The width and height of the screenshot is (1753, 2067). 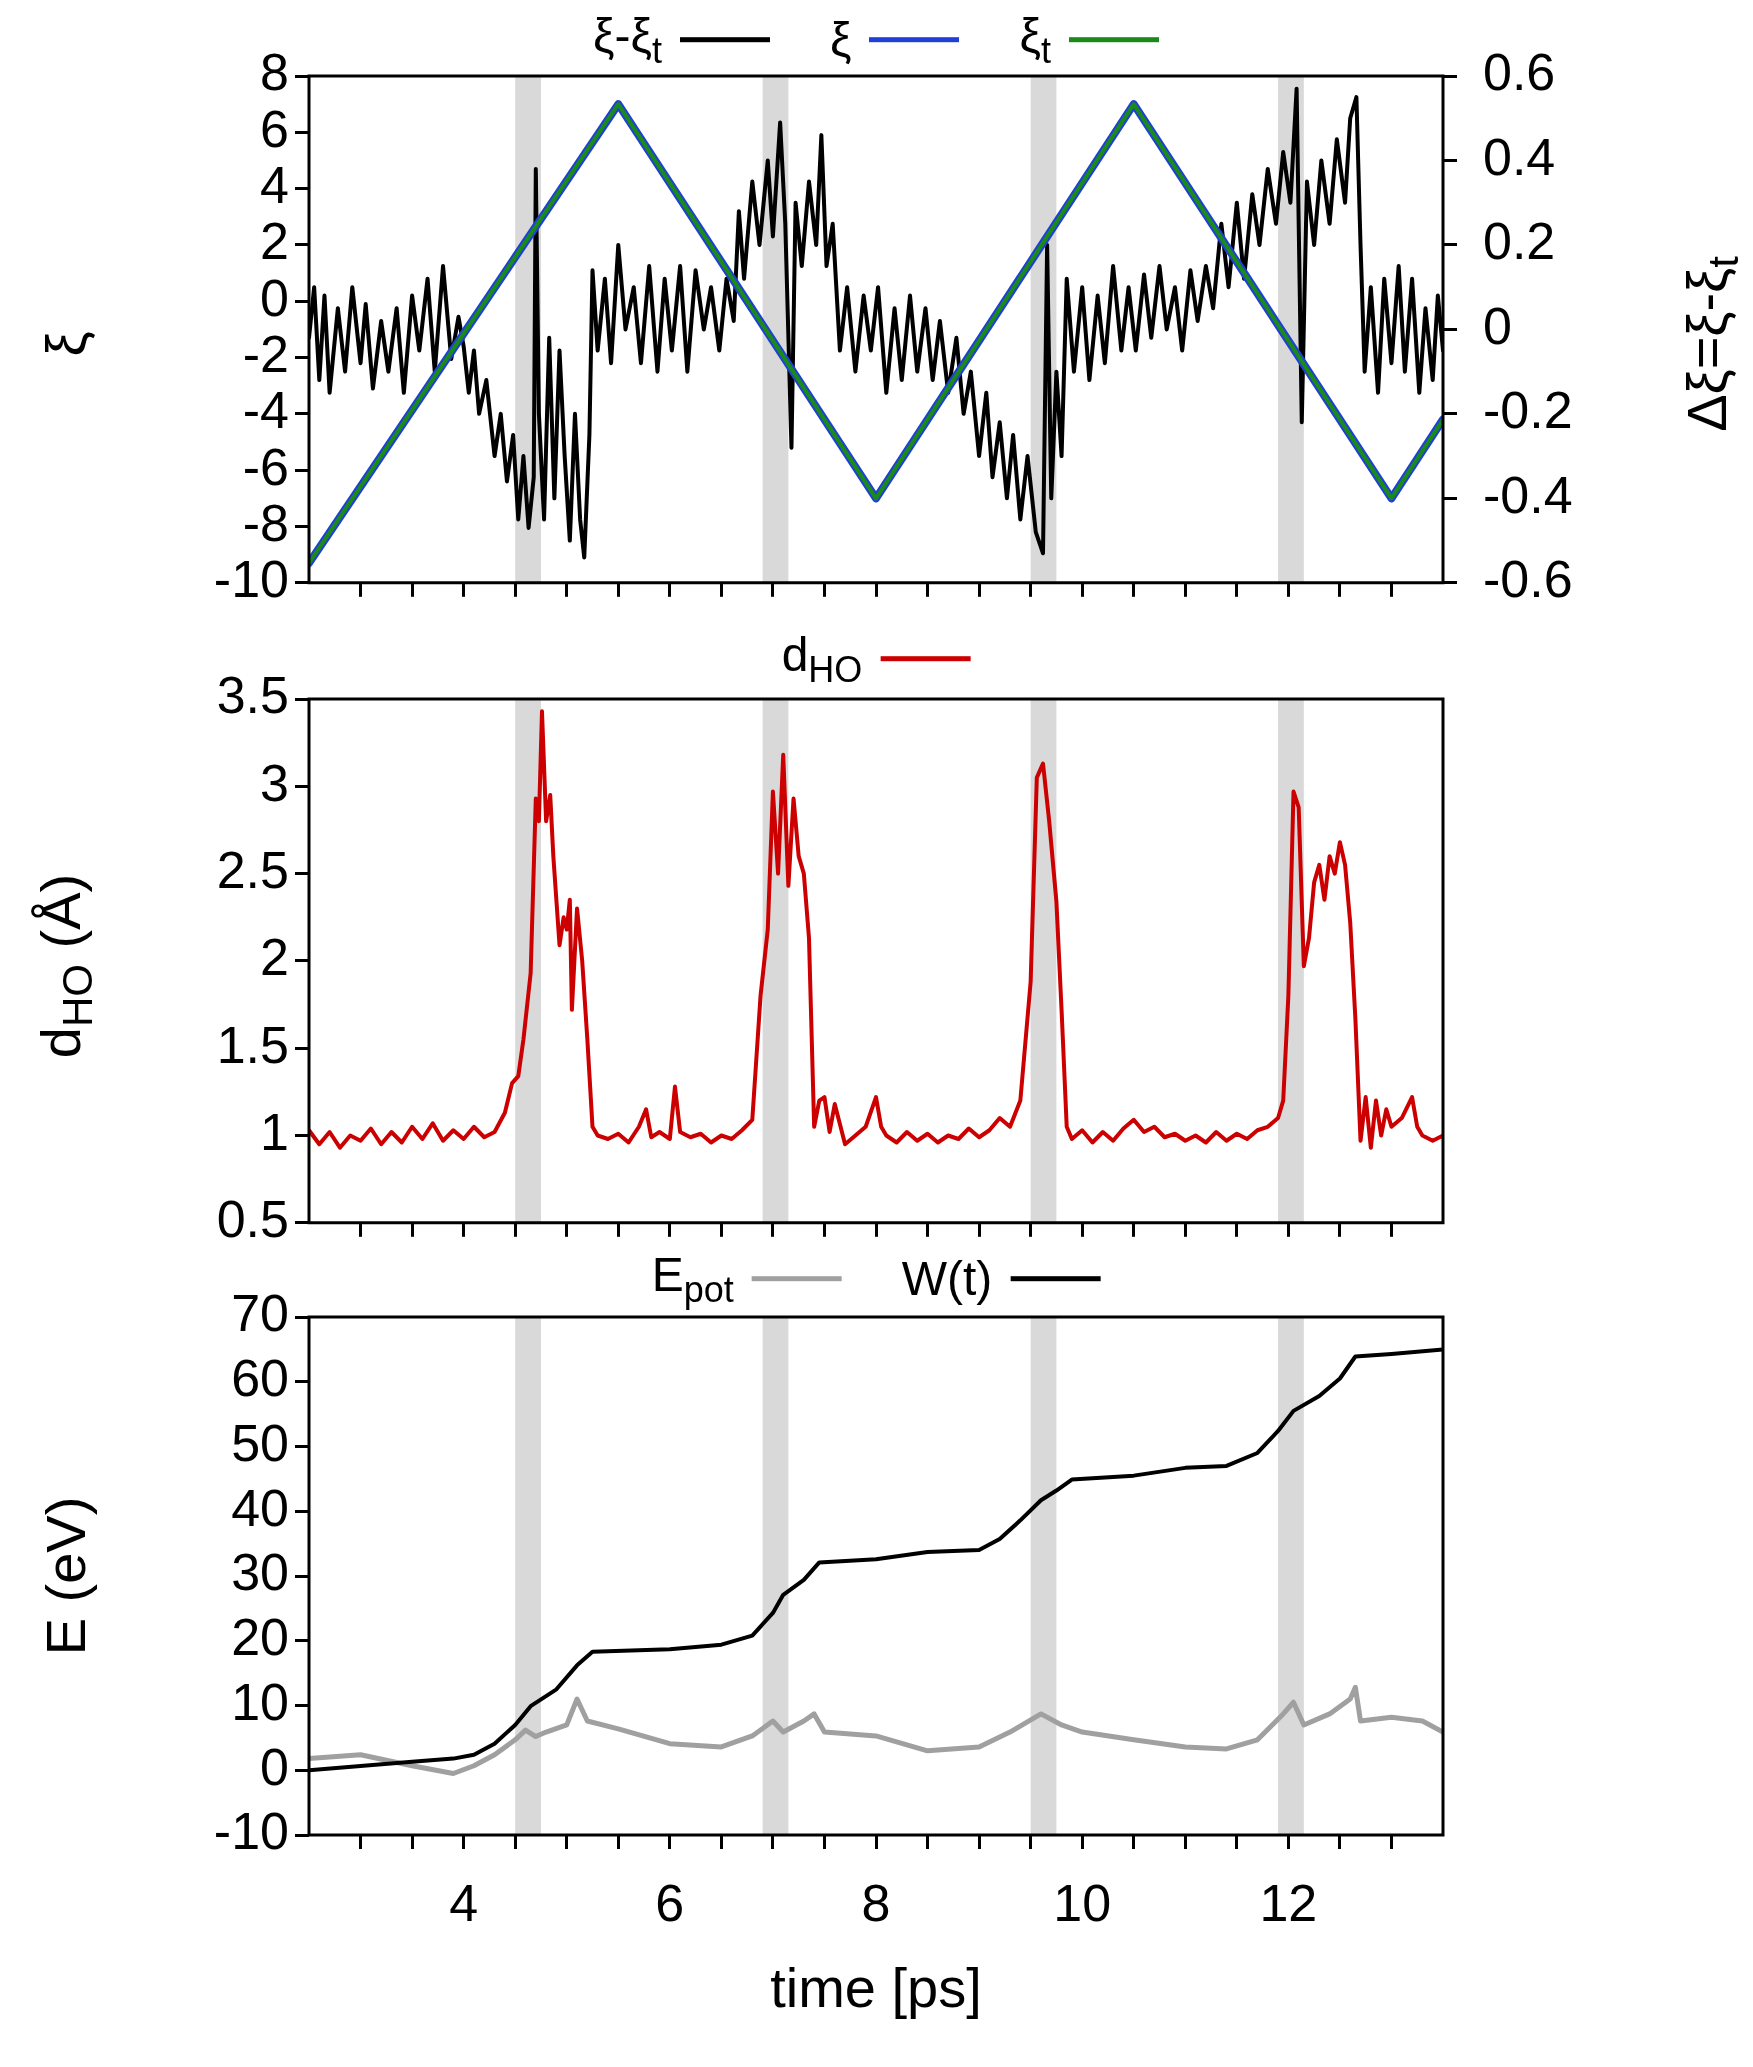 I want to click on x-tick-label: 6, so click(x=670, y=1902).